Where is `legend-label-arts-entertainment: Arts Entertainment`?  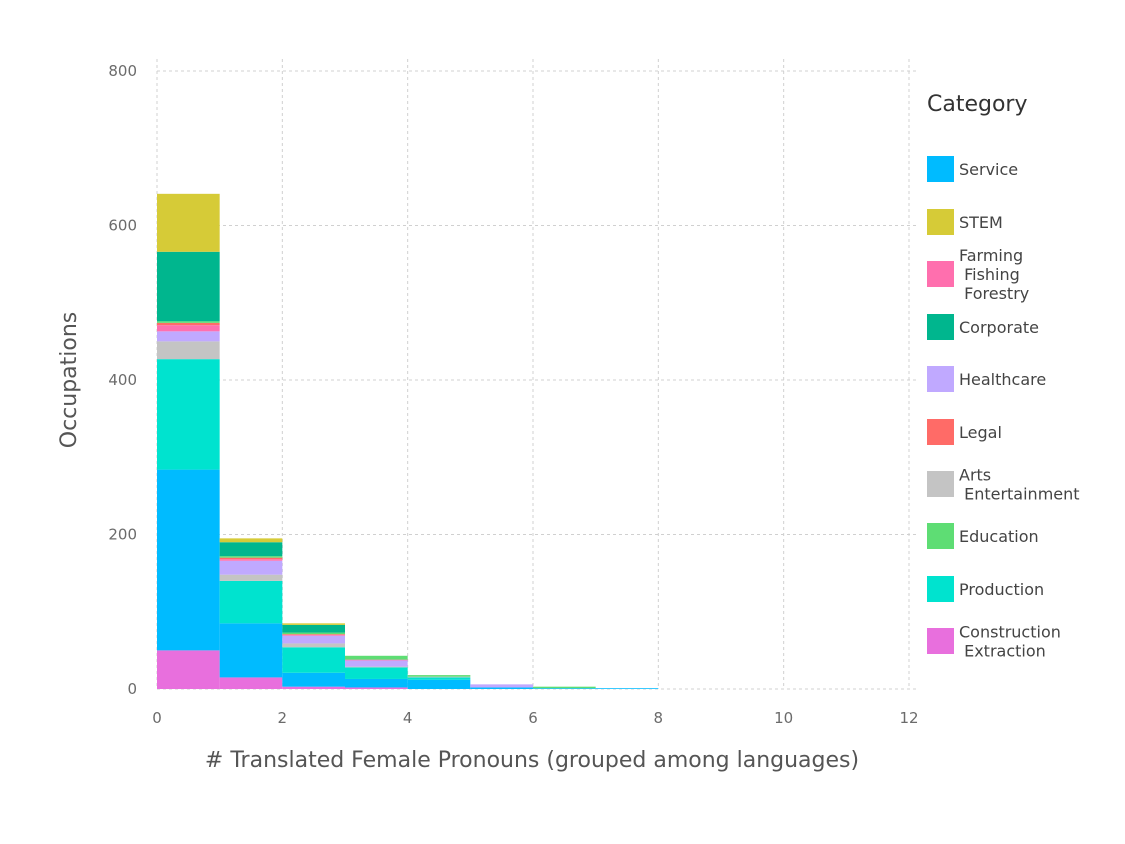
legend-label-arts-entertainment: Arts Entertainment is located at coordinates (1019, 485).